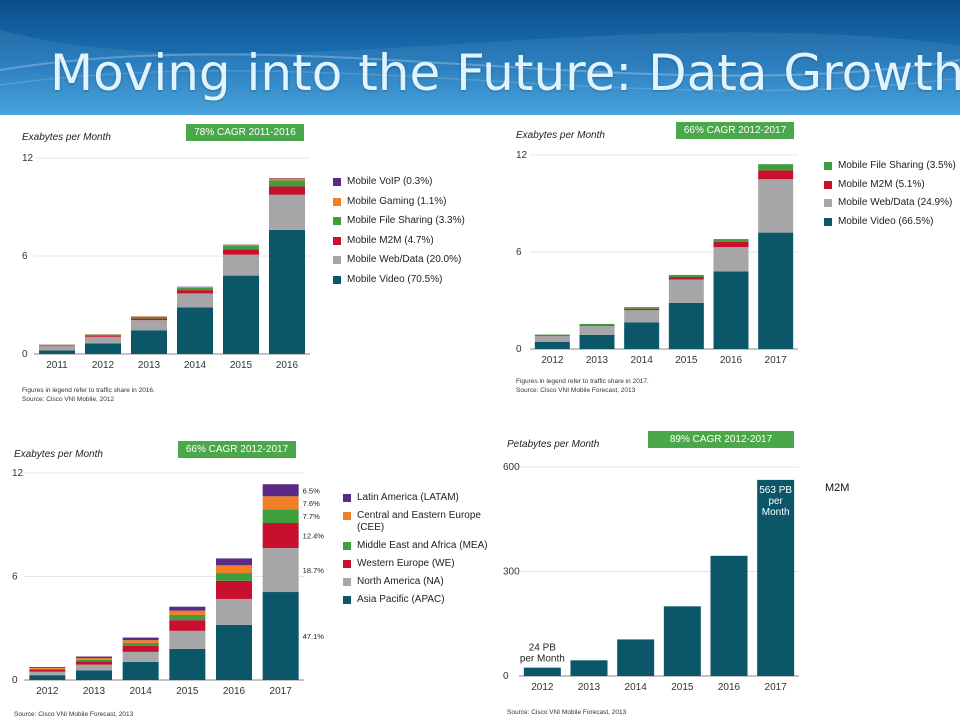  Describe the element at coordinates (416, 546) in the screenshot. I see `chart-3-legend-item: Middle East and Africa (MEA)` at that location.